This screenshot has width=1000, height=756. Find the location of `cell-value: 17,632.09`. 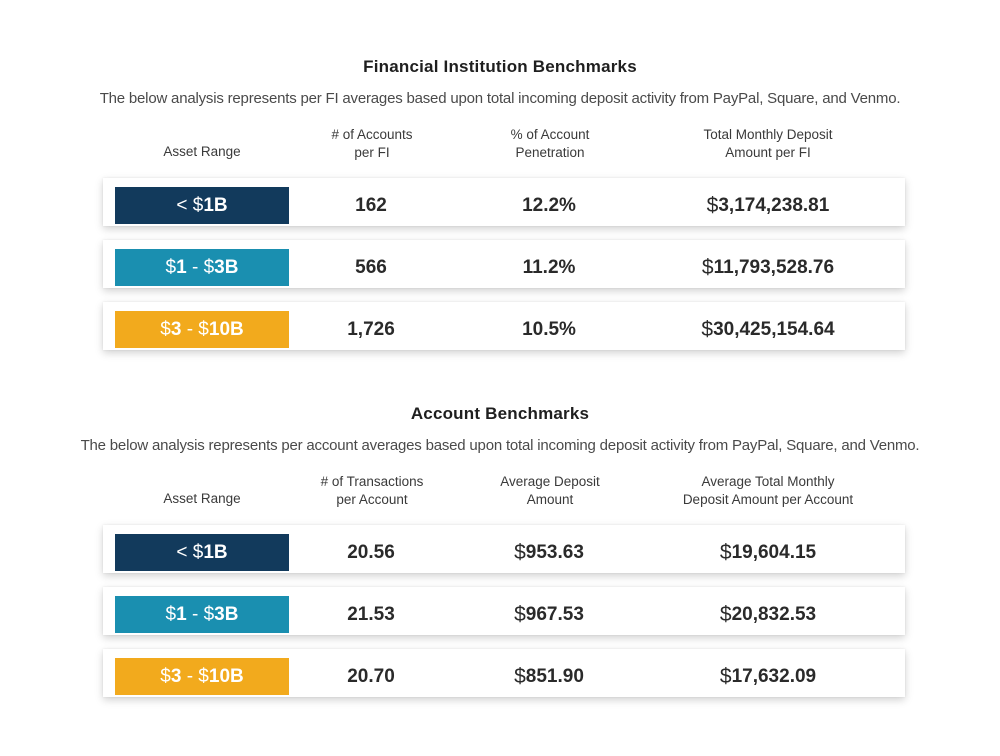

cell-value: 17,632.09 is located at coordinates (774, 676).